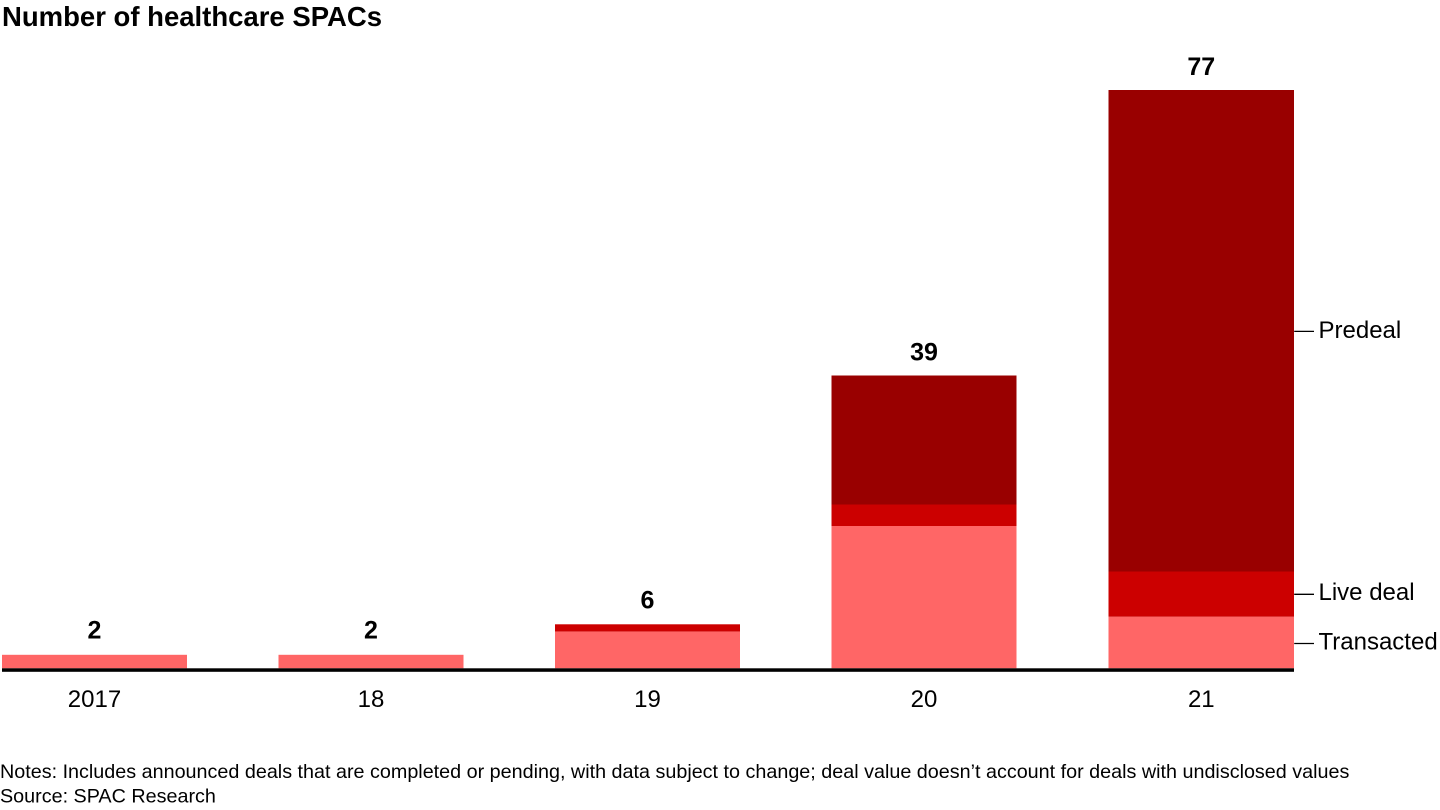  I want to click on svg-text: 20, so click(924, 699).